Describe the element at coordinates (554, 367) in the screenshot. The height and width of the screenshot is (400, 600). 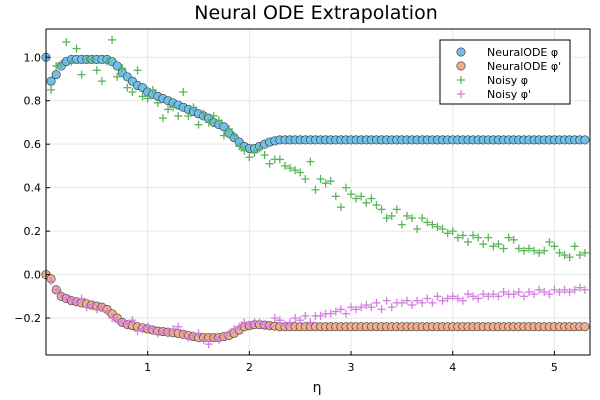
I see `x-tick-label: 5` at that location.